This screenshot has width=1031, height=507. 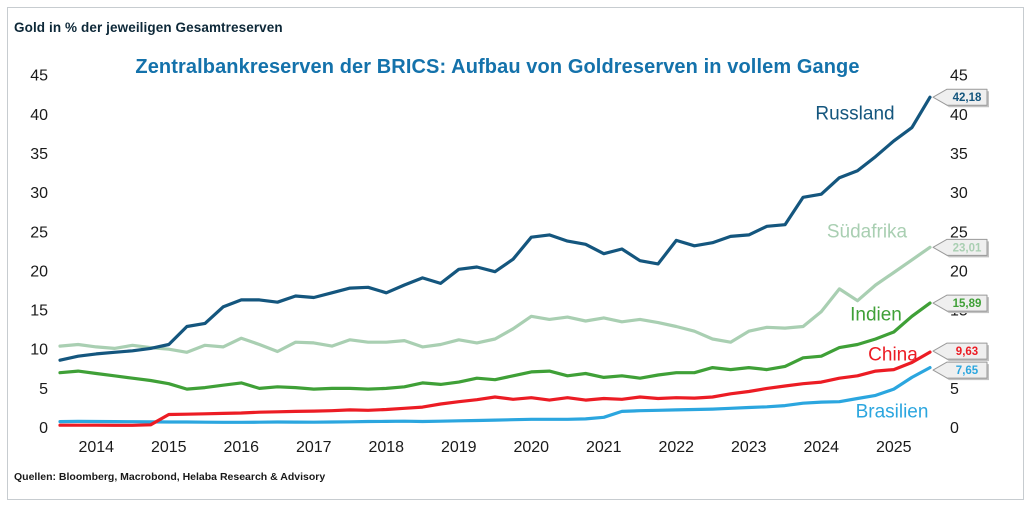 What do you see at coordinates (867, 232) in the screenshot?
I see `series-label-südafrika: Südafrika` at bounding box center [867, 232].